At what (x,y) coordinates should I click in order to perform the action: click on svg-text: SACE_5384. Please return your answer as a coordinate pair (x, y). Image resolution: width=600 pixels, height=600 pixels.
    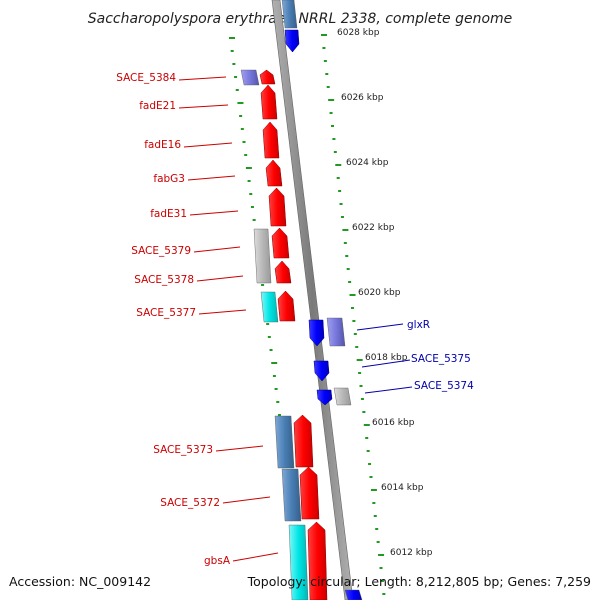
    Looking at the image, I should click on (146, 78).